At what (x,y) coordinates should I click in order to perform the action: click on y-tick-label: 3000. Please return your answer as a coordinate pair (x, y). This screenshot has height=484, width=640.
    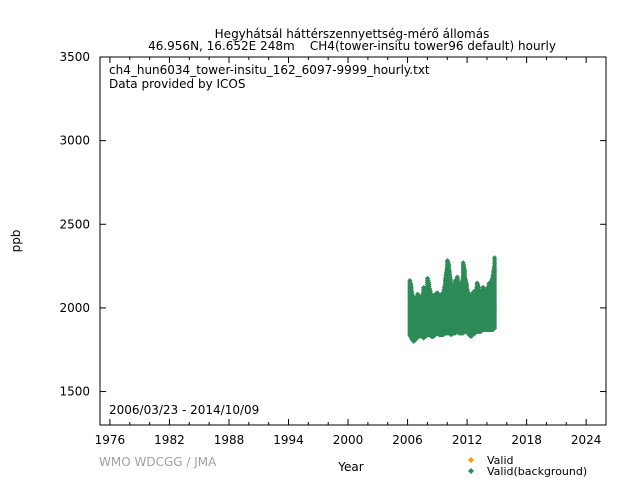
    Looking at the image, I should click on (74, 141).